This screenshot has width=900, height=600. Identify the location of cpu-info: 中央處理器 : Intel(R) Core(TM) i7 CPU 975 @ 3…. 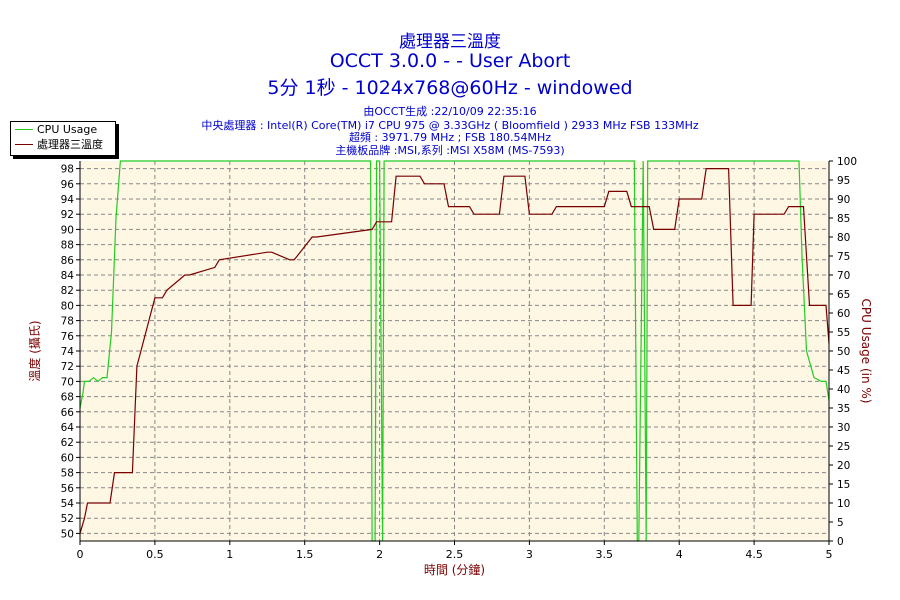
(450, 125).